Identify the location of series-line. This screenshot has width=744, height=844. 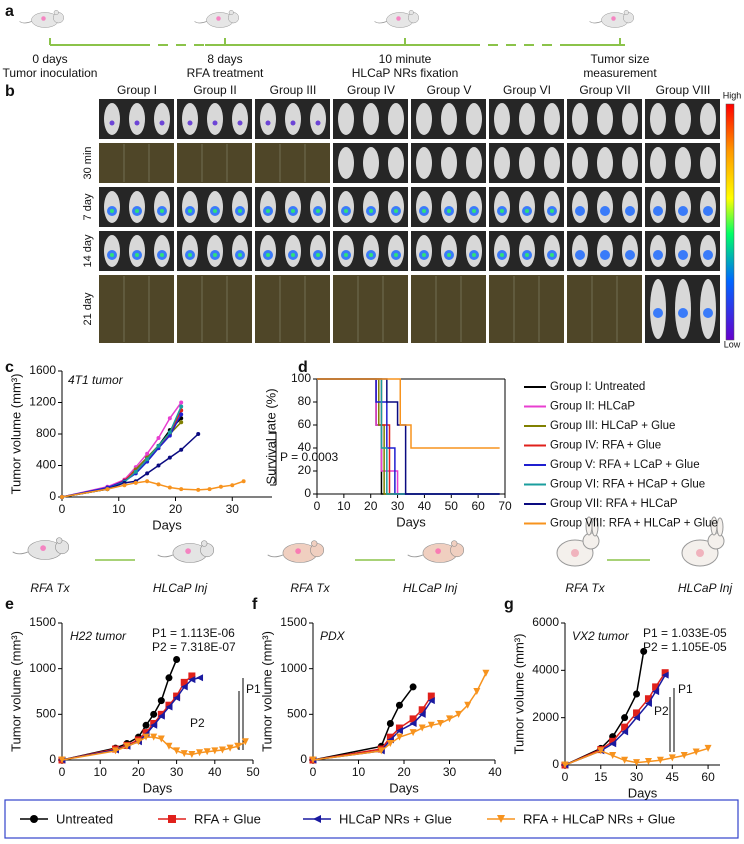
(604, 708).